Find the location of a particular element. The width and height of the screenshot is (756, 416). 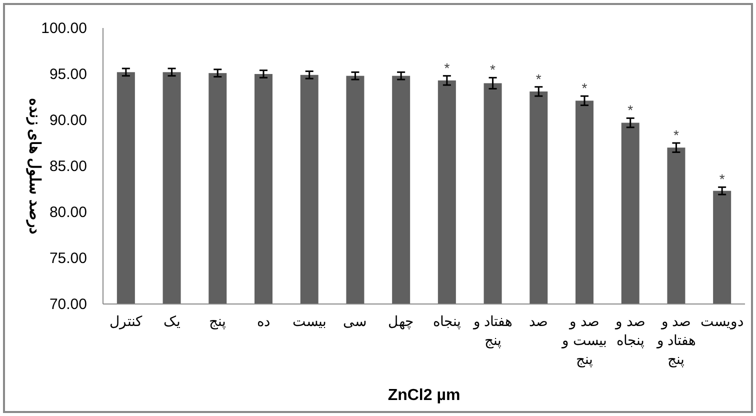

y-tick-label: 95.00 is located at coordinates (68, 74).